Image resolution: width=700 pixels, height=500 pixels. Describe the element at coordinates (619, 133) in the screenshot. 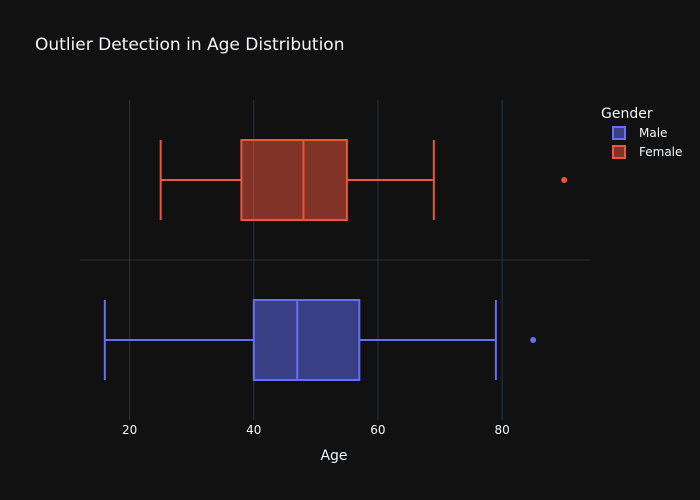

I see `legend-swatch-male` at that location.